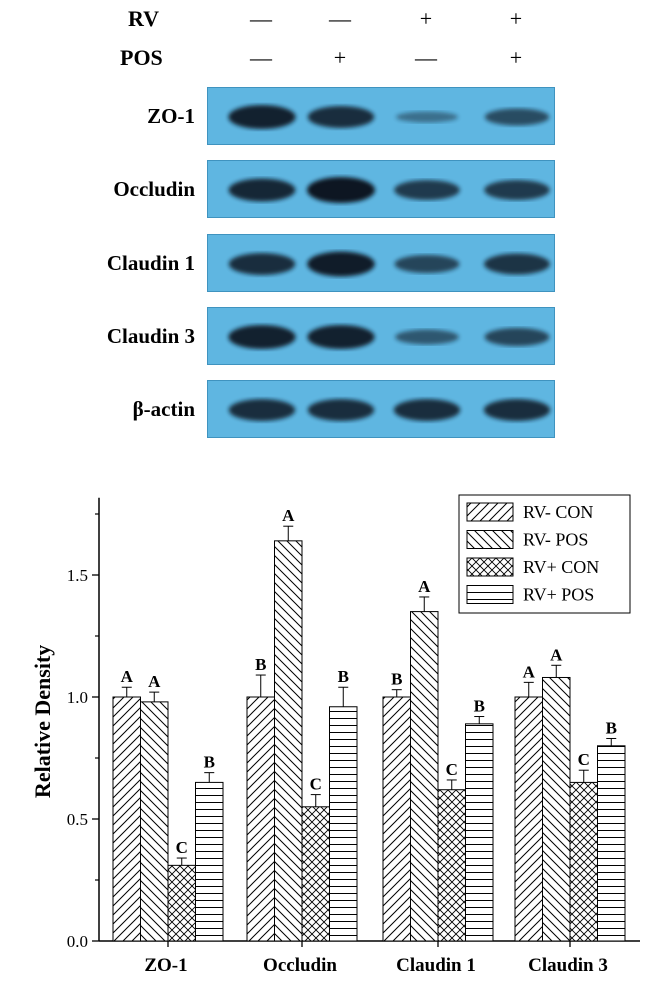 This screenshot has height=992, width=650. What do you see at coordinates (300, 965) in the screenshot?
I see `x-tick-label: Occludin` at bounding box center [300, 965].